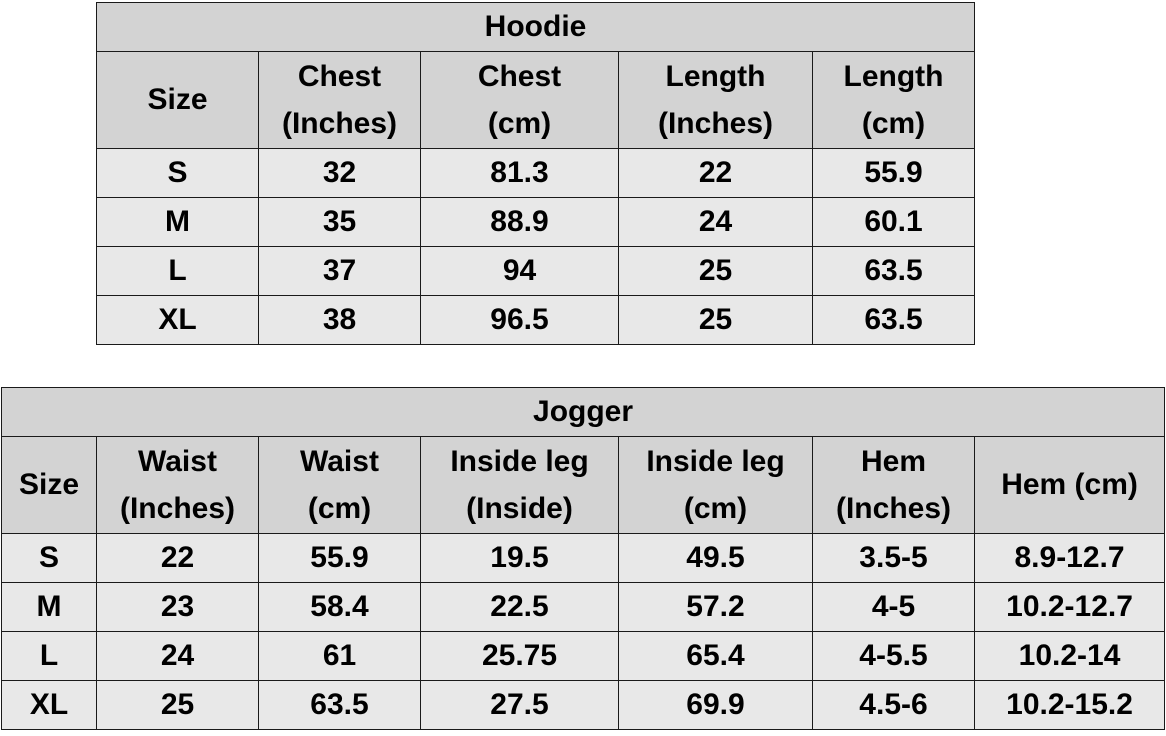 Image resolution: width=1166 pixels, height=736 pixels. I want to click on column-header: Inside leg (Inside), so click(519, 485).